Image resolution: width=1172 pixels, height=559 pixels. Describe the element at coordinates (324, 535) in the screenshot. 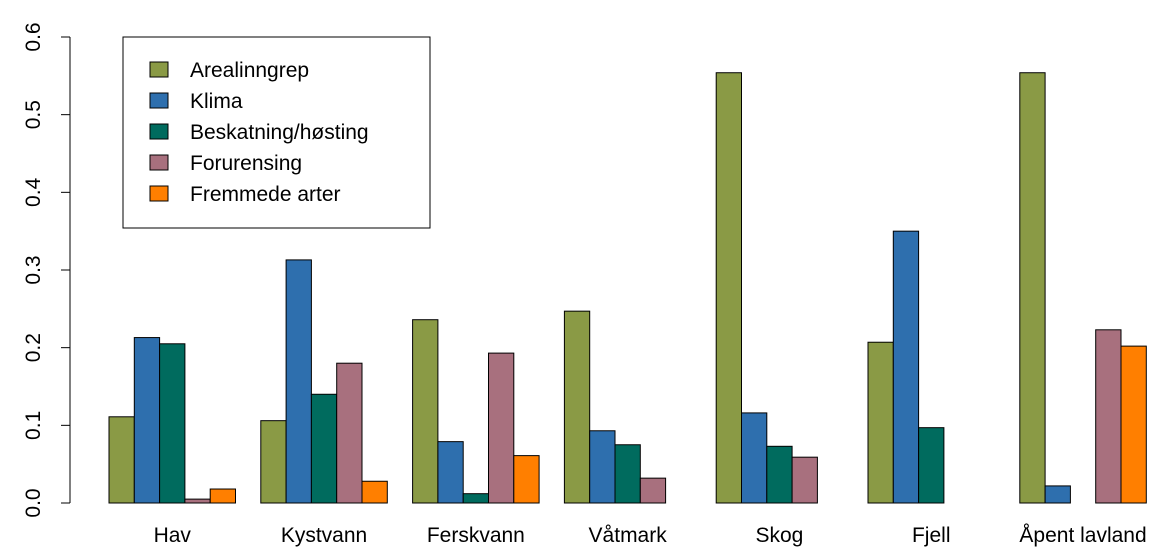

I see `x-tick-label: Kystvann` at that location.